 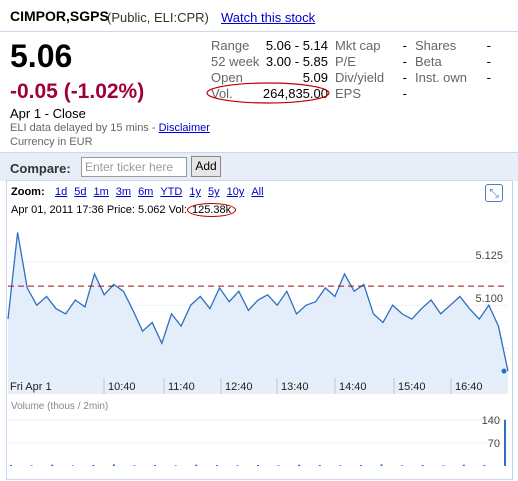 What do you see at coordinates (213, 192) in the screenshot?
I see `zoom-option: 5y` at bounding box center [213, 192].